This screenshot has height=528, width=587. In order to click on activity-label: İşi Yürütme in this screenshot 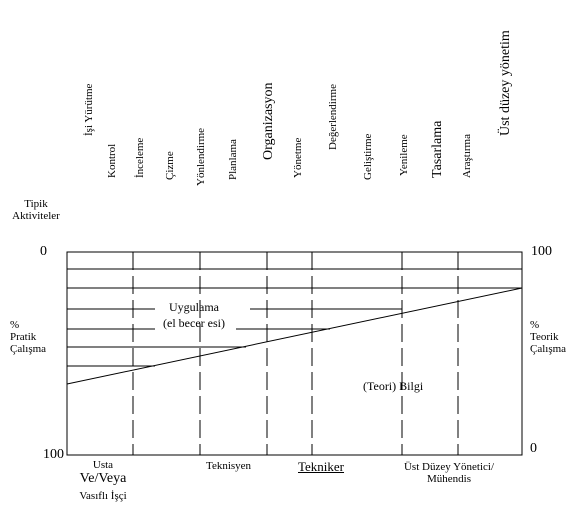, I will do `click(89, 109)`.